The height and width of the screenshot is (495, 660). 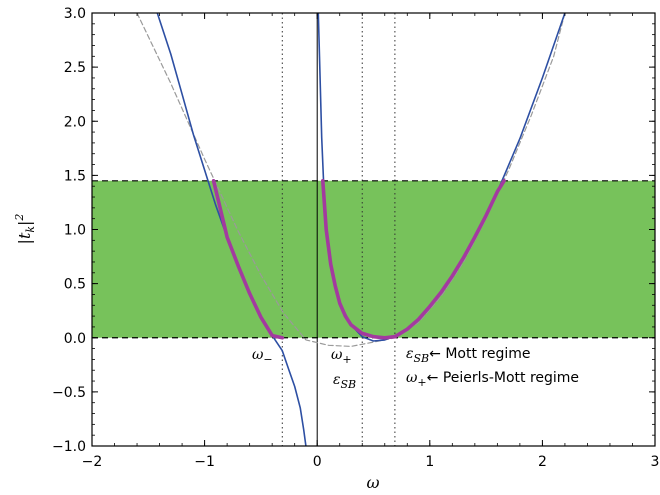 What do you see at coordinates (75, 285) in the screenshot?
I see `y-tick-label-3: 0.5` at bounding box center [75, 285].